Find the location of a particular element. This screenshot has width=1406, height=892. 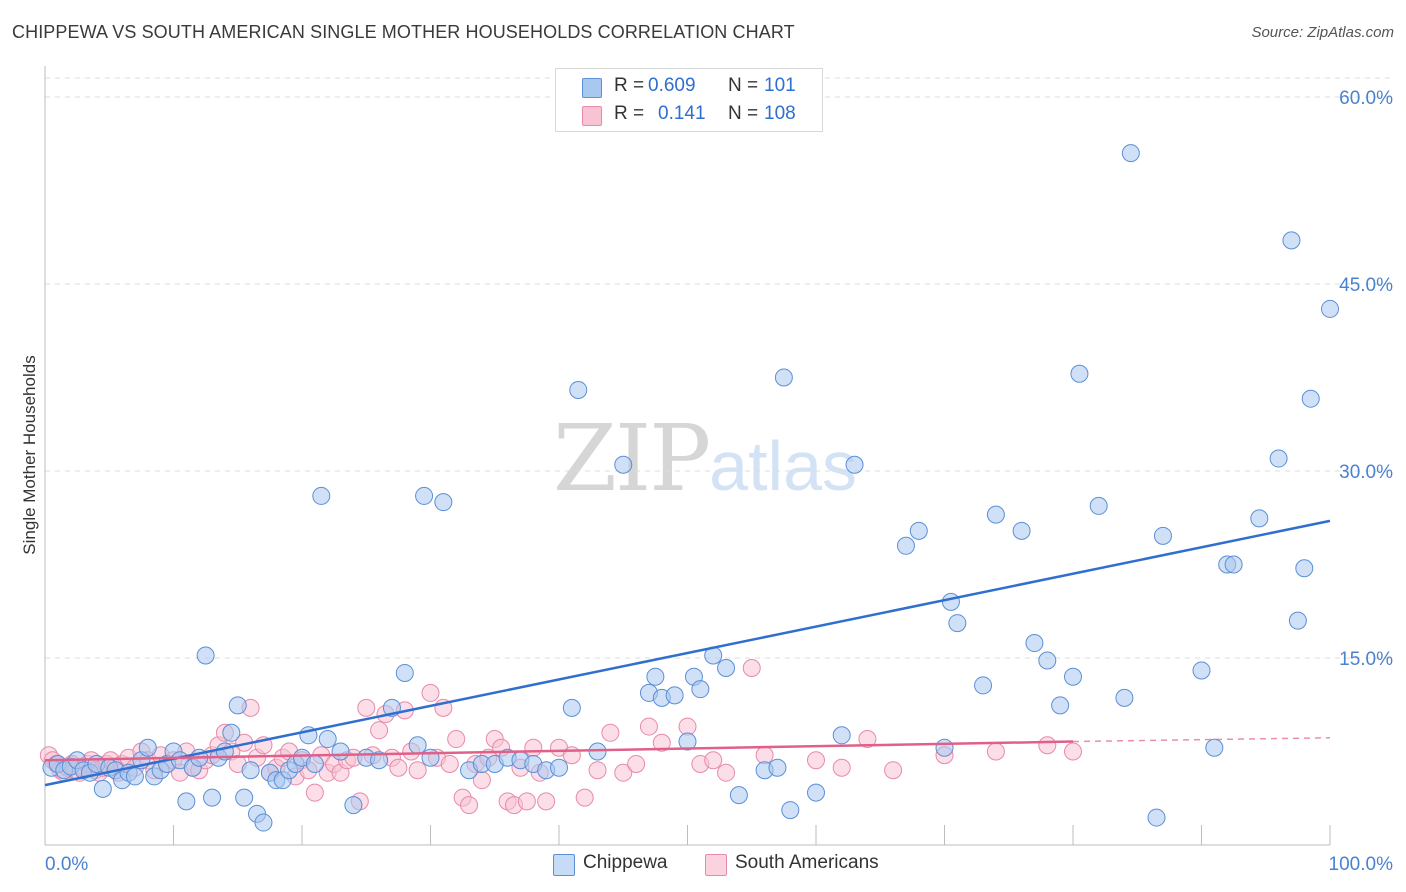

south-americans-trend-extension is located at coordinates (1201, 740).